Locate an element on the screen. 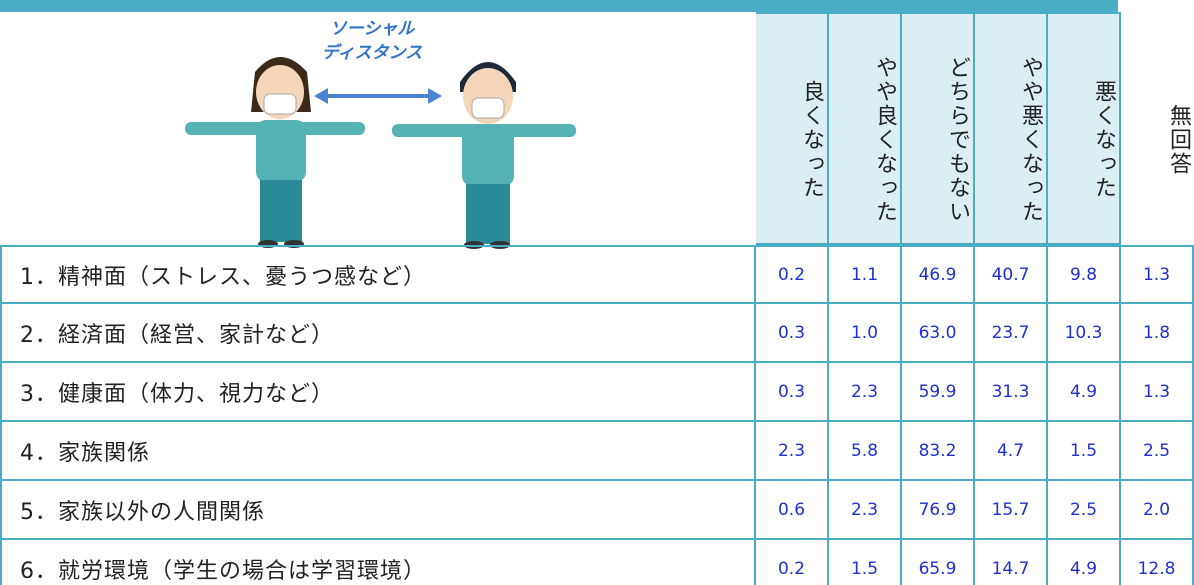 The height and width of the screenshot is (585, 1194). value-cell: 40.7 is located at coordinates (1011, 274).